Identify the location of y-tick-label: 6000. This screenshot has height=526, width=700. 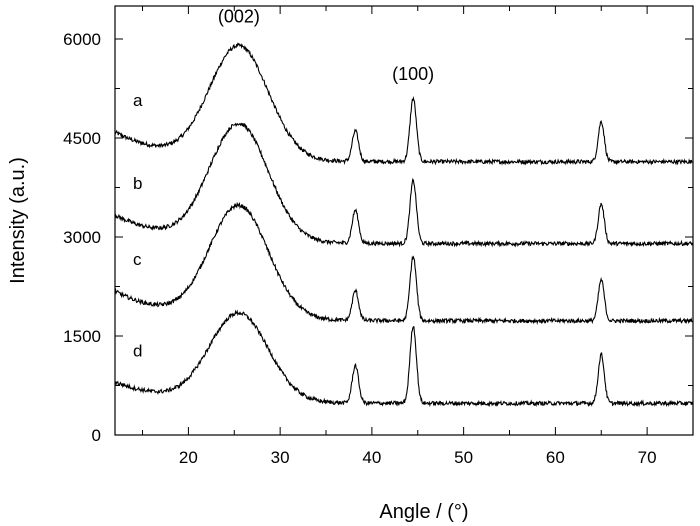
(82, 39).